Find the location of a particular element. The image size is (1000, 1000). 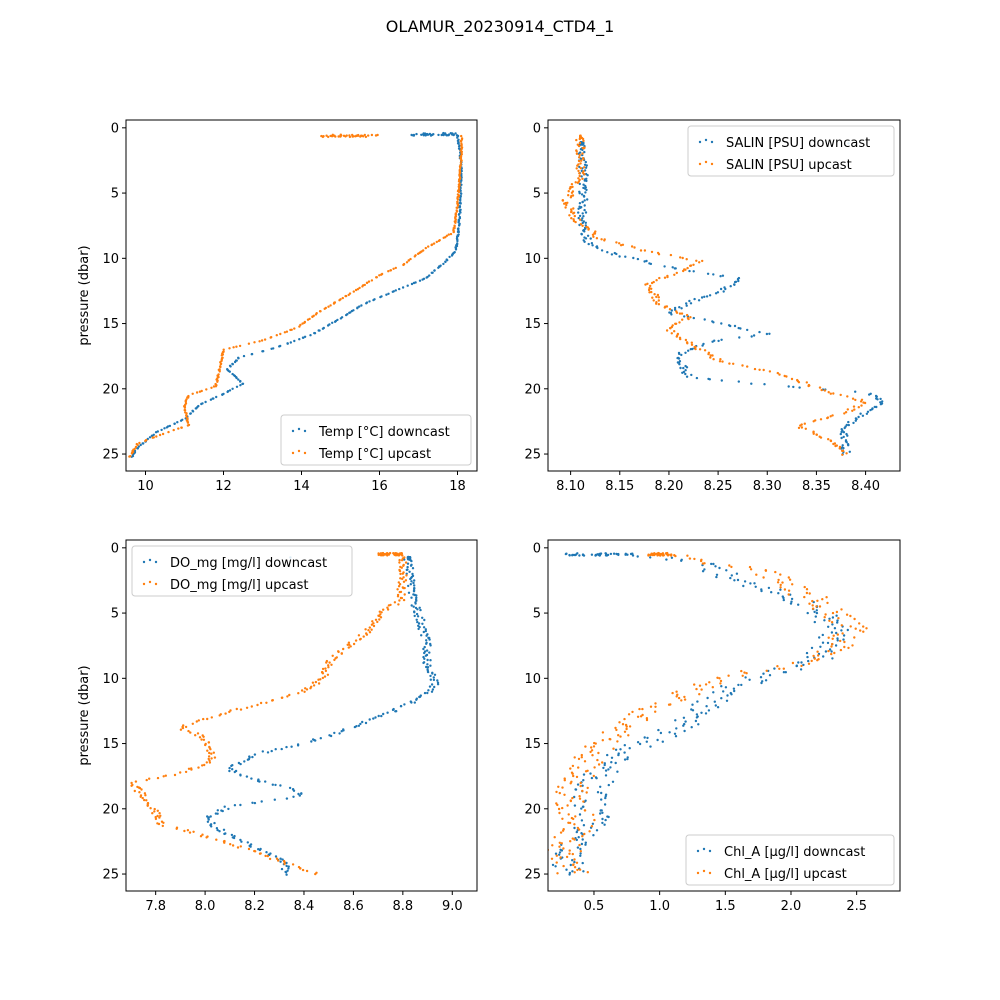

x-tick-label: 18 is located at coordinates (457, 486).